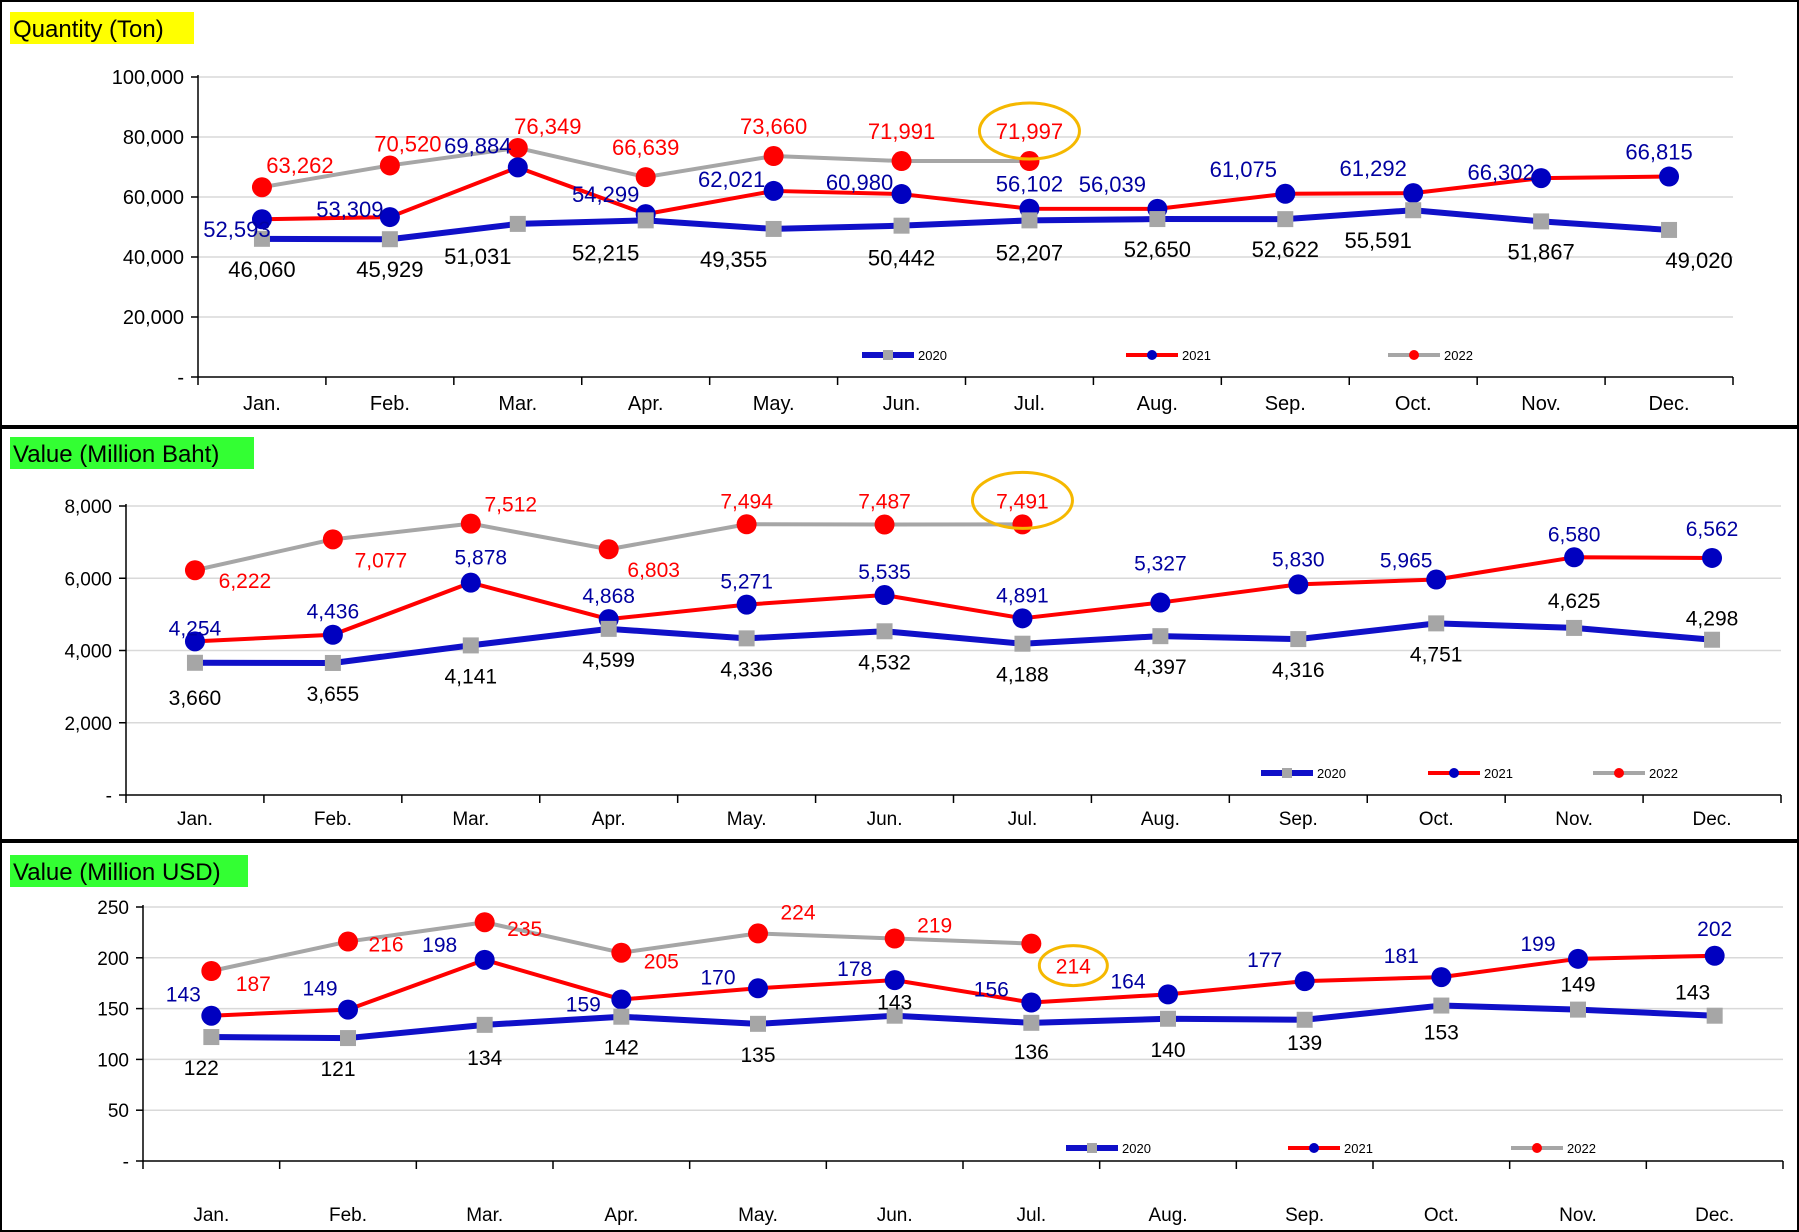  I want to click on data-label-2020: 4,298, so click(1712, 619).